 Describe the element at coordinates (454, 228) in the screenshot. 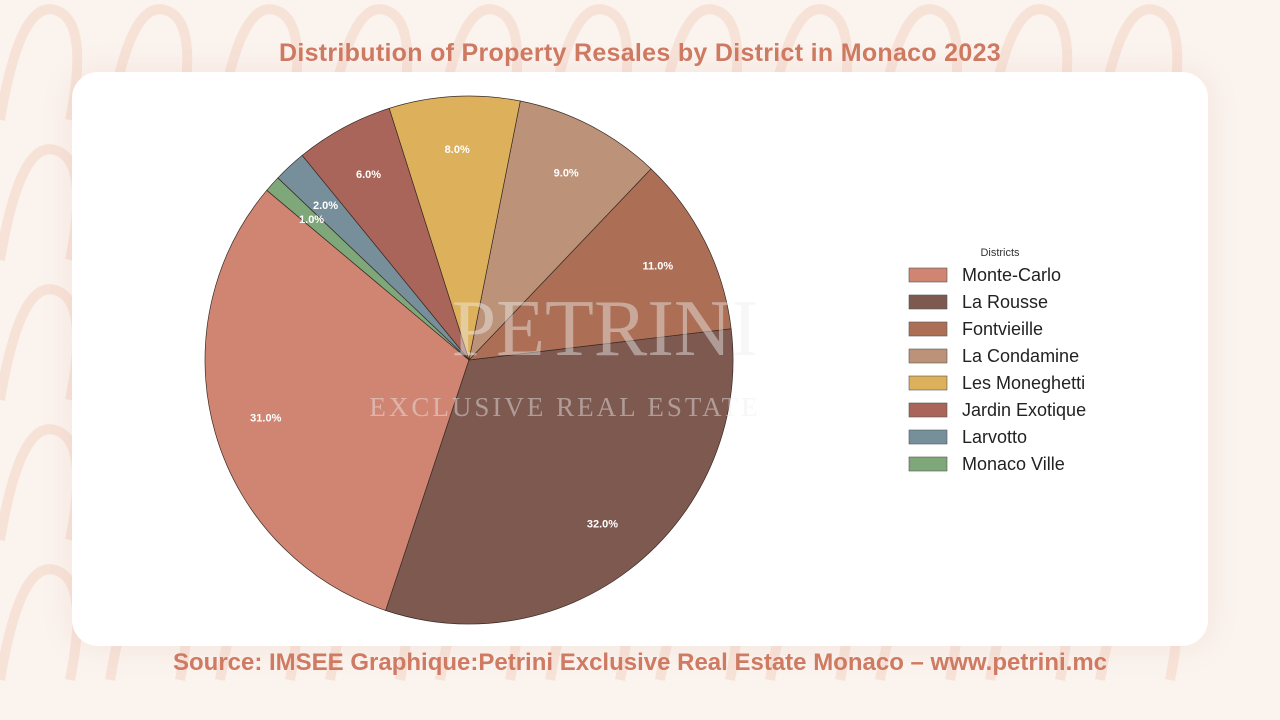

I see `pie-slice-les-moneghetti` at that location.